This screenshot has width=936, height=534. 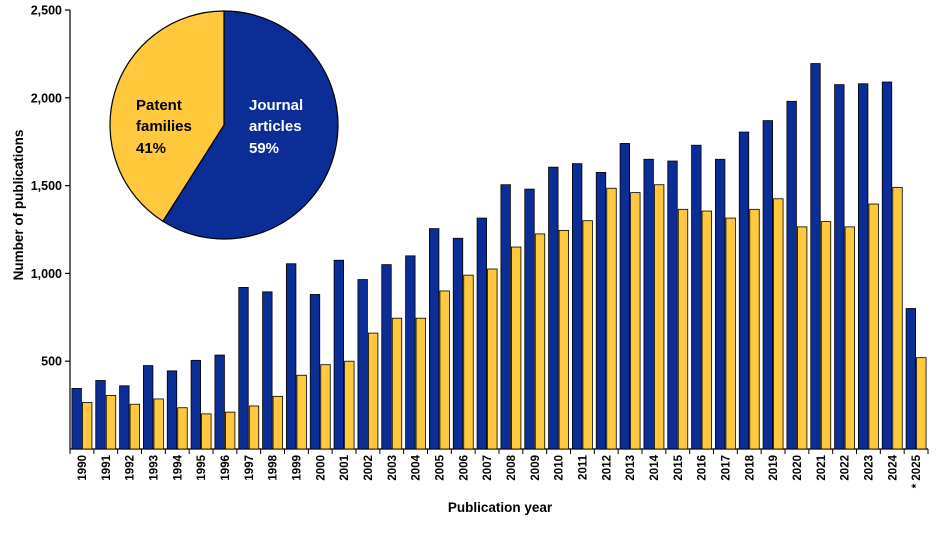 I want to click on x-tick-label: 2024, so click(x=893, y=467).